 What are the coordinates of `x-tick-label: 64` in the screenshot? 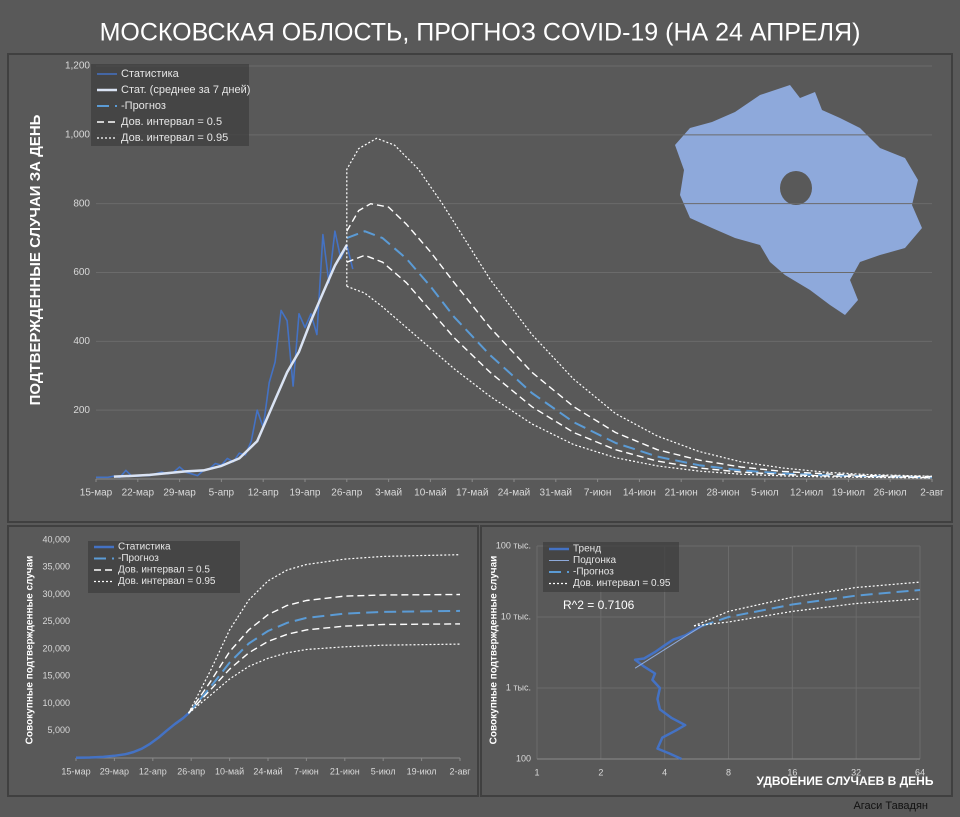 It's located at (920, 772).